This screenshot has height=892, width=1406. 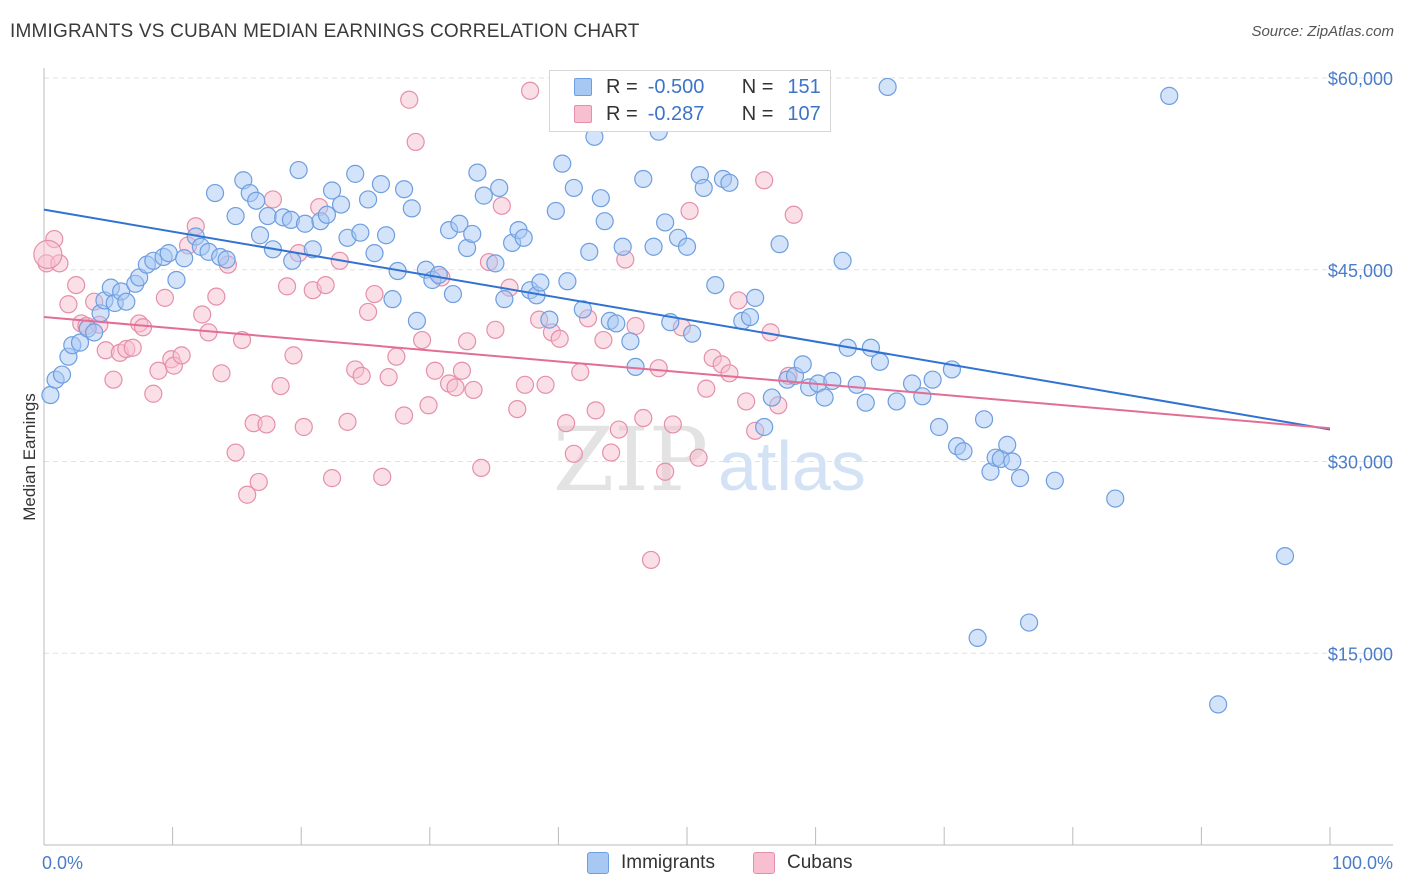 What do you see at coordinates (685, 87) in the screenshot?
I see `legend-row-immigrants: R = -0.500 N = 151` at bounding box center [685, 87].